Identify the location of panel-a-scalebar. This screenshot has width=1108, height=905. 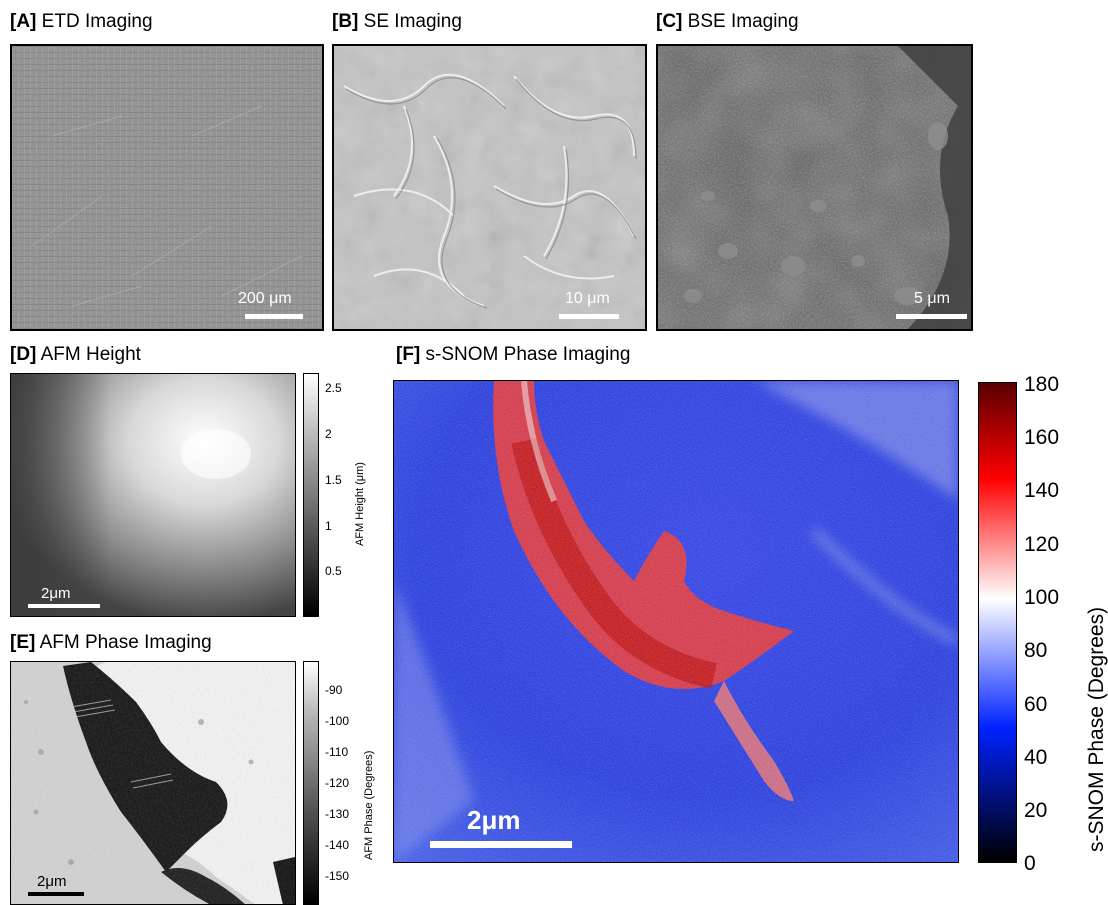
(274, 316).